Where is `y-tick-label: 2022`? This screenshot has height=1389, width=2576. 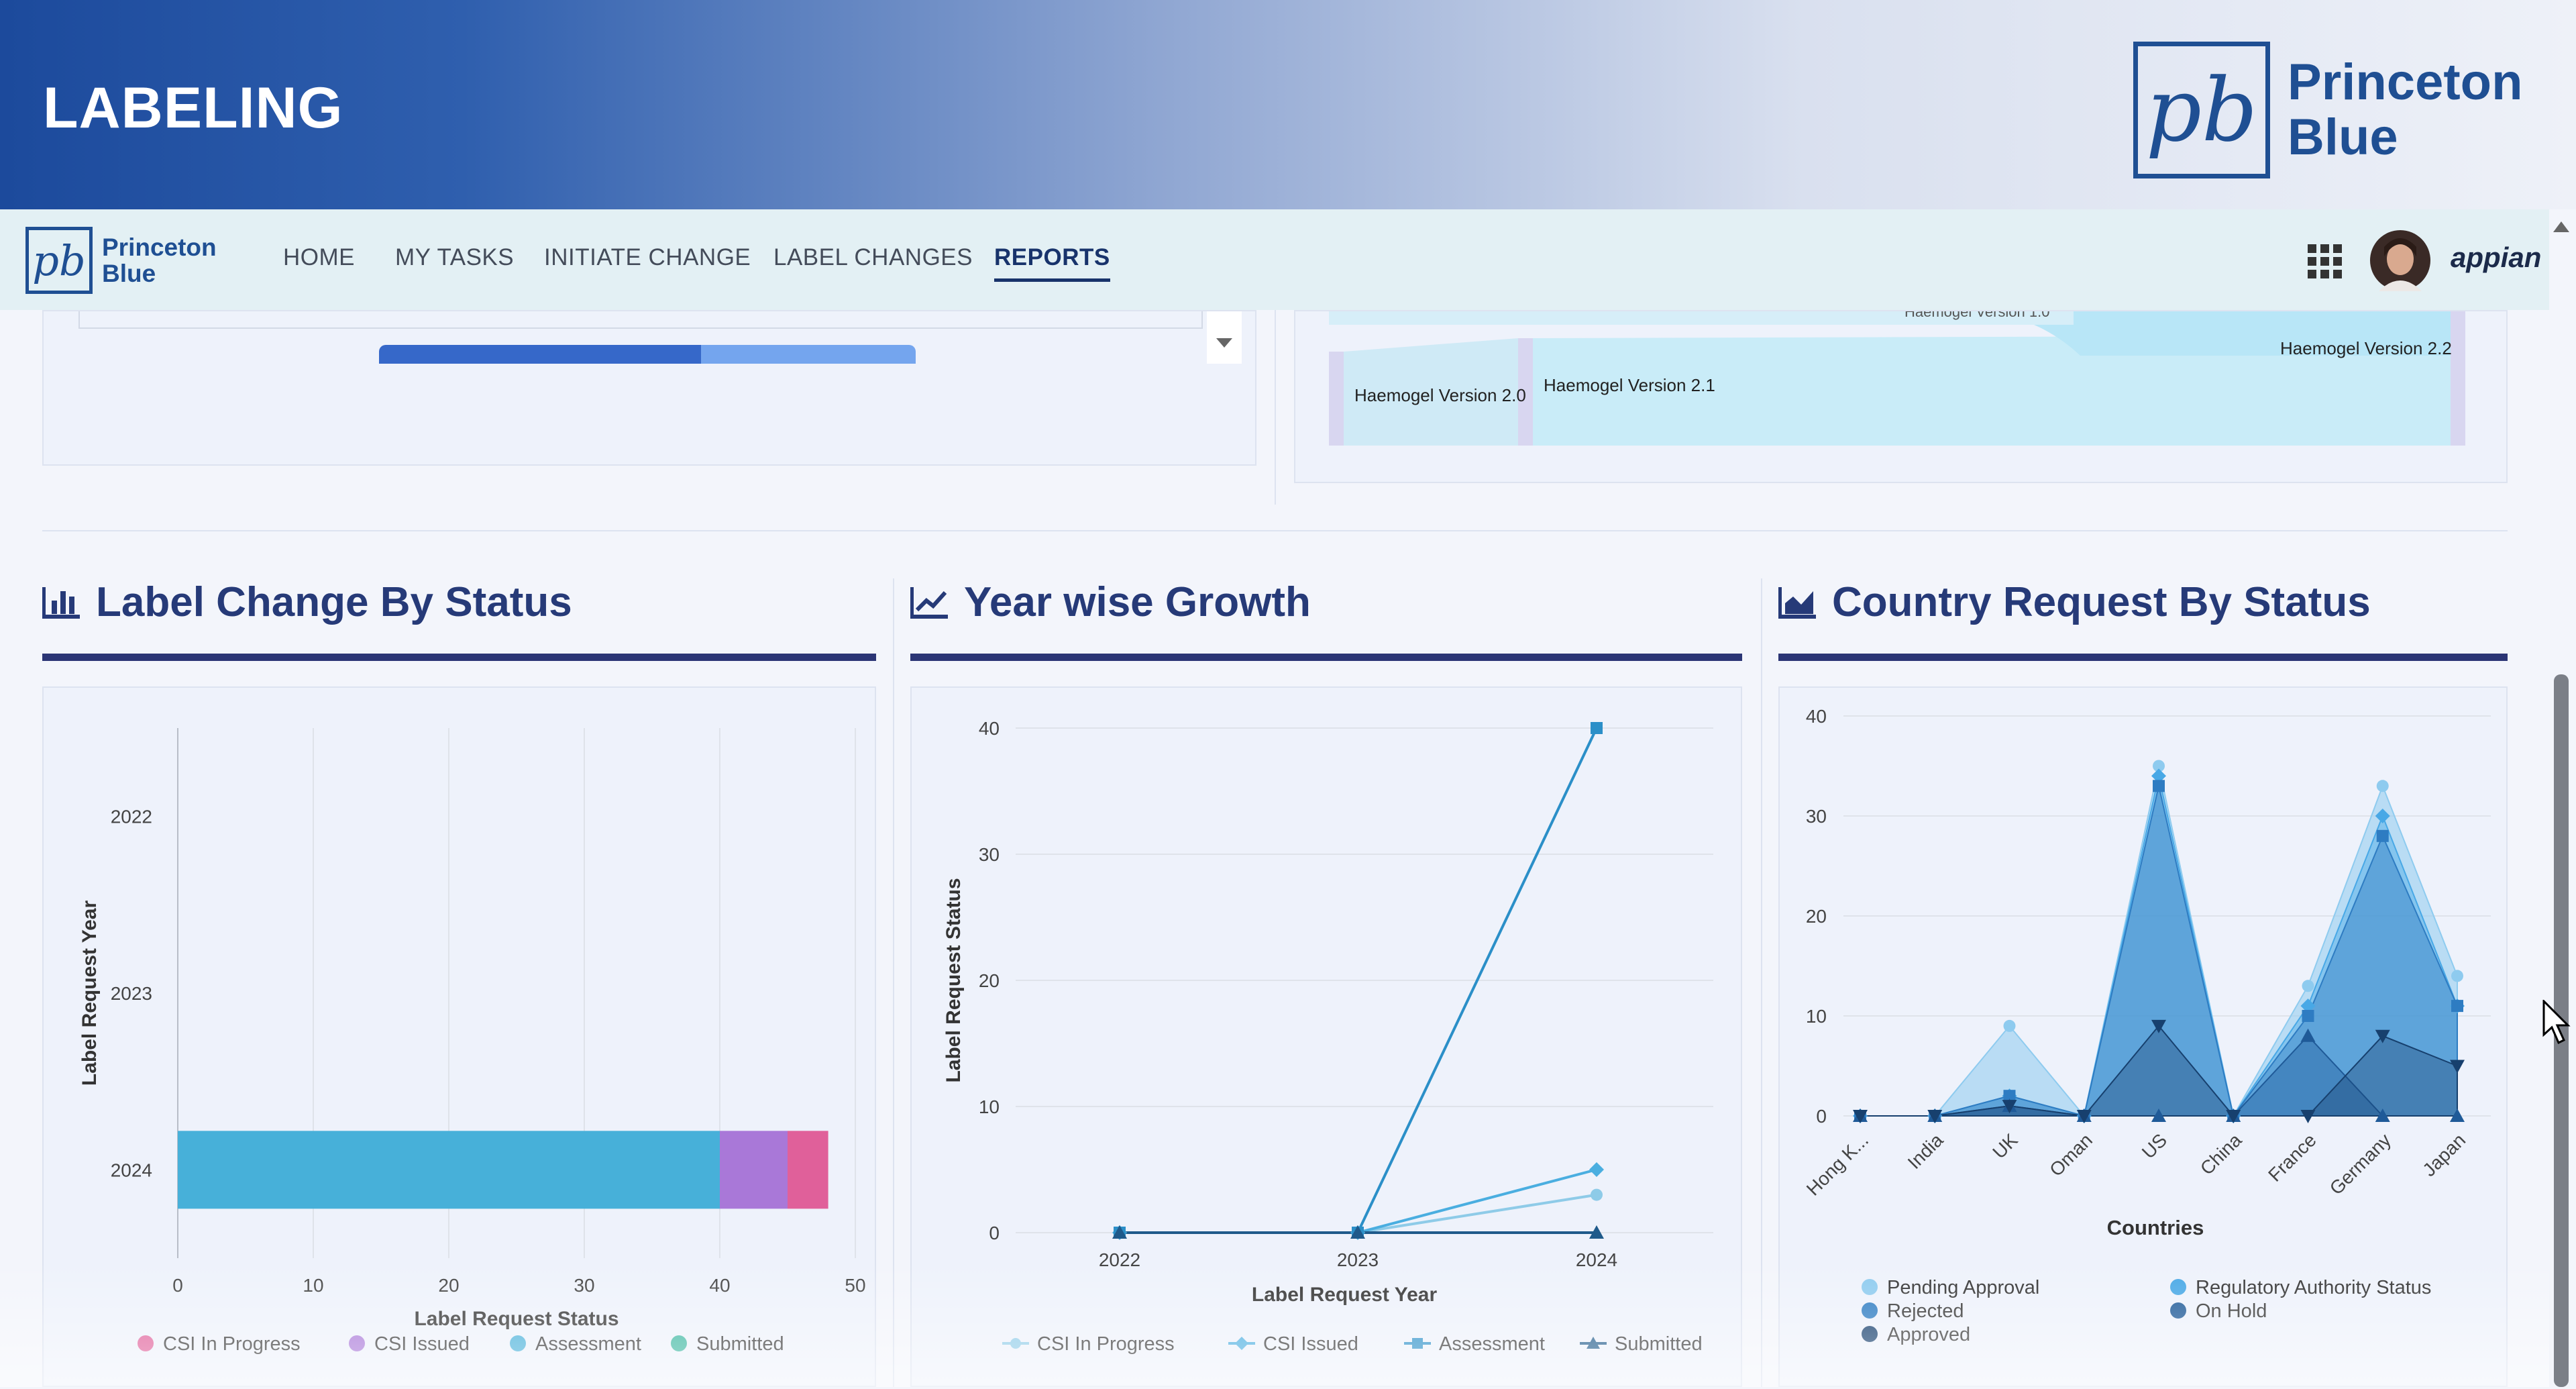 y-tick-label: 2022 is located at coordinates (131, 817).